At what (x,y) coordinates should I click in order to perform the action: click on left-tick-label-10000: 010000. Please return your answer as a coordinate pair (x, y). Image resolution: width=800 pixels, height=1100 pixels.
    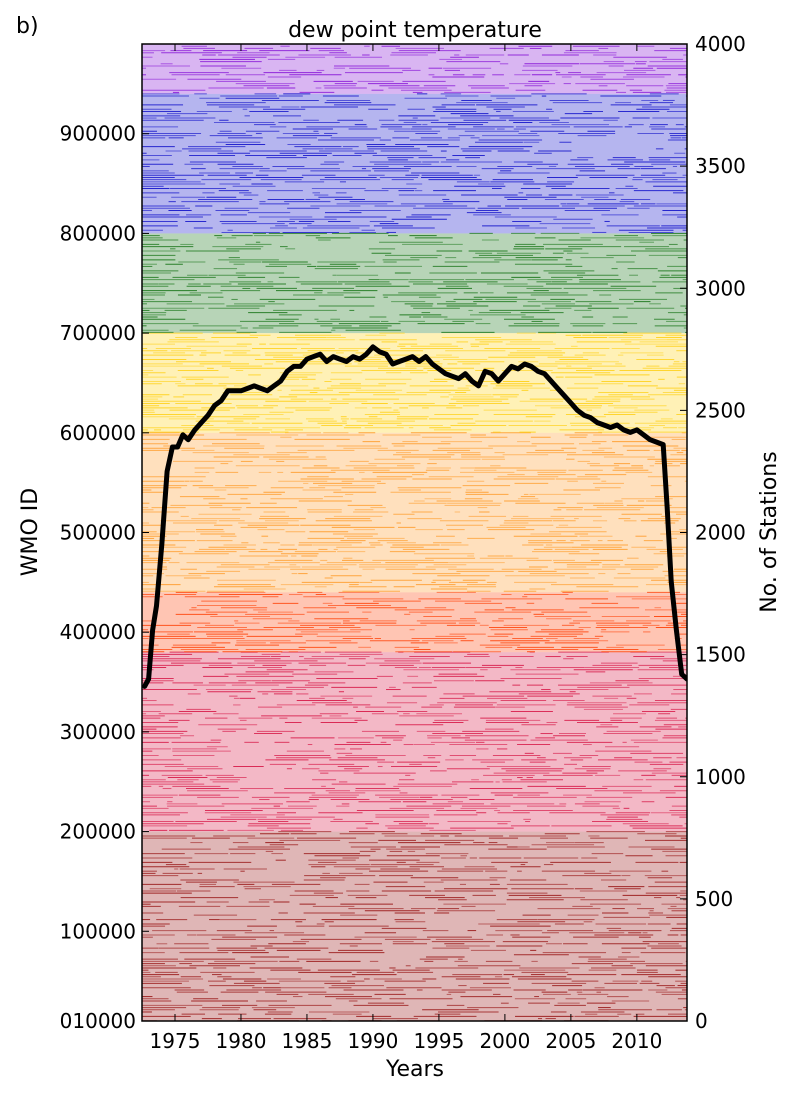
    Looking at the image, I should click on (98, 1021).